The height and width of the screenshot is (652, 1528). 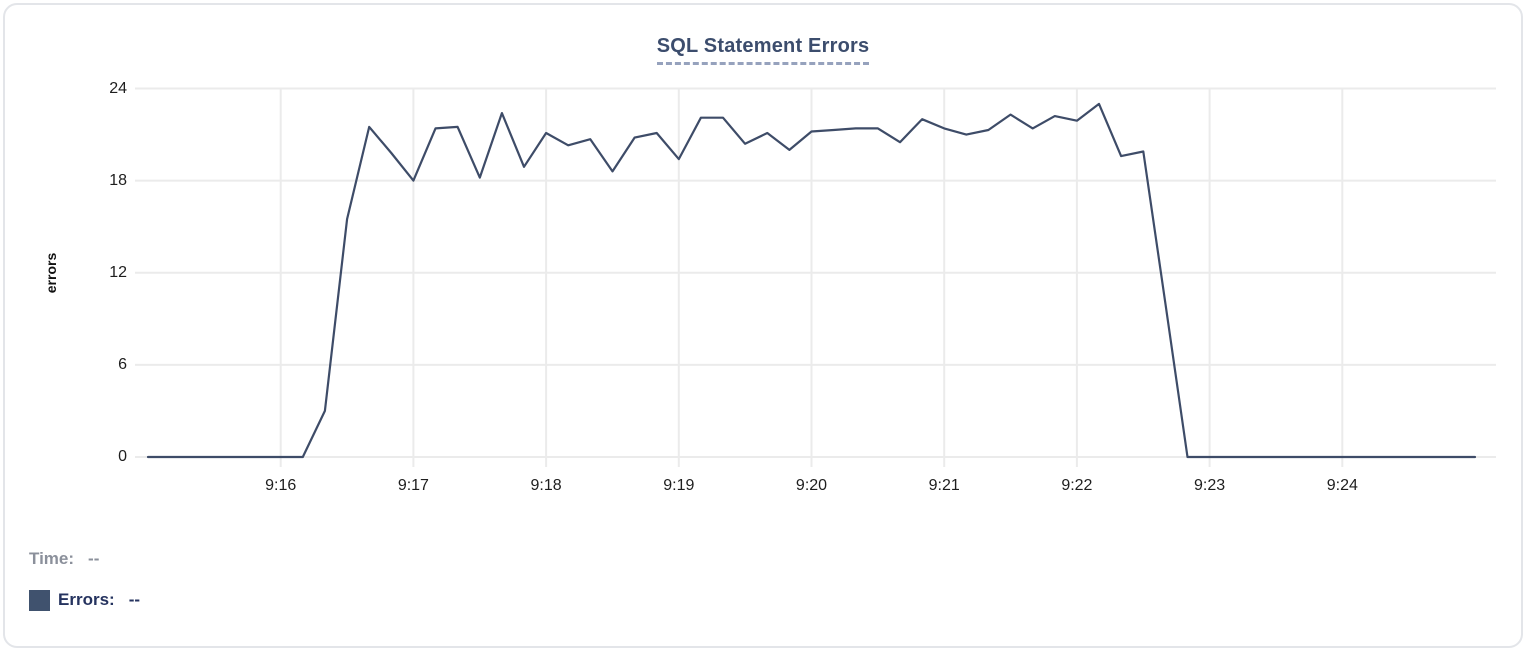 I want to click on legend-errors-label: Errors:, so click(x=86, y=599).